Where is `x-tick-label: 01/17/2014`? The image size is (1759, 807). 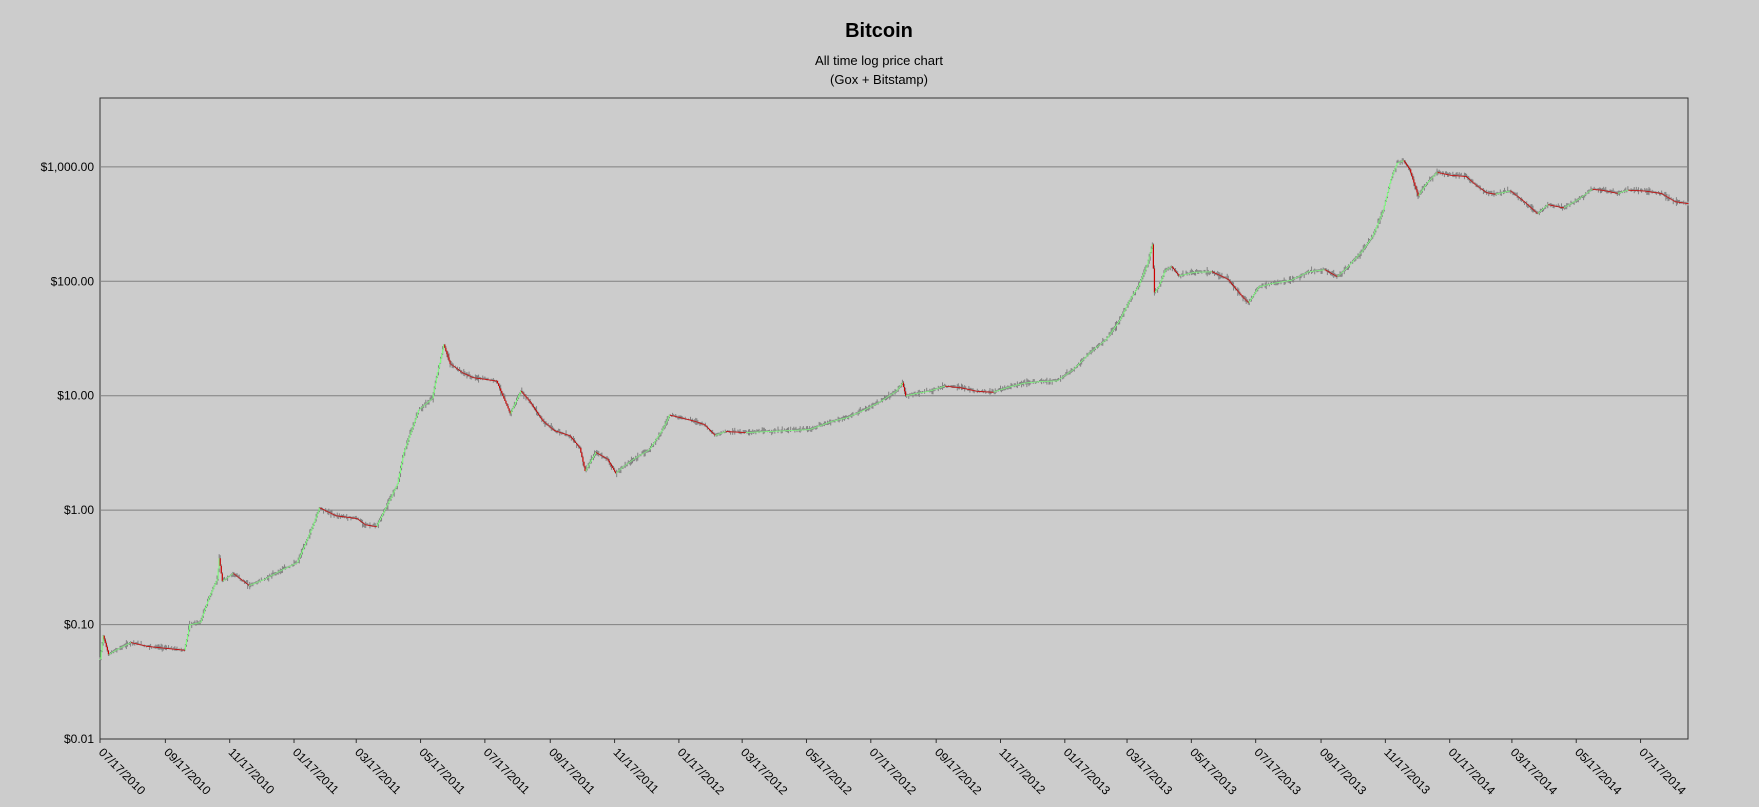 x-tick-label: 01/17/2014 is located at coordinates (1472, 771).